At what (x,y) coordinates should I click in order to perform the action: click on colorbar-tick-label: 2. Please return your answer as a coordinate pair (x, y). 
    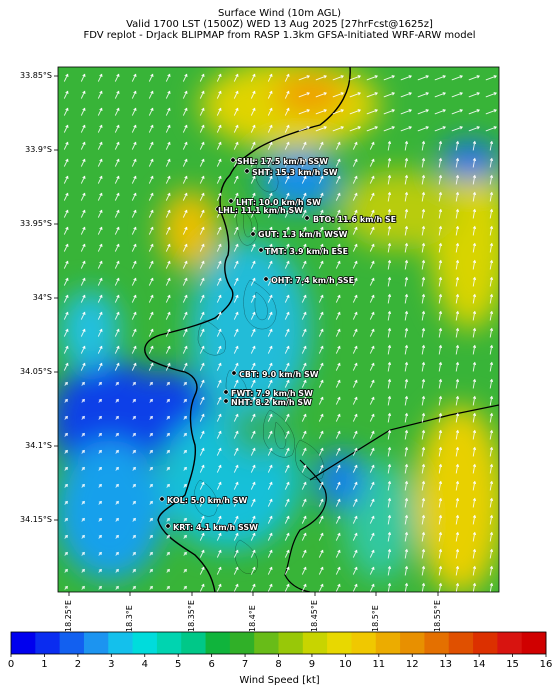
    Looking at the image, I should click on (78, 664).